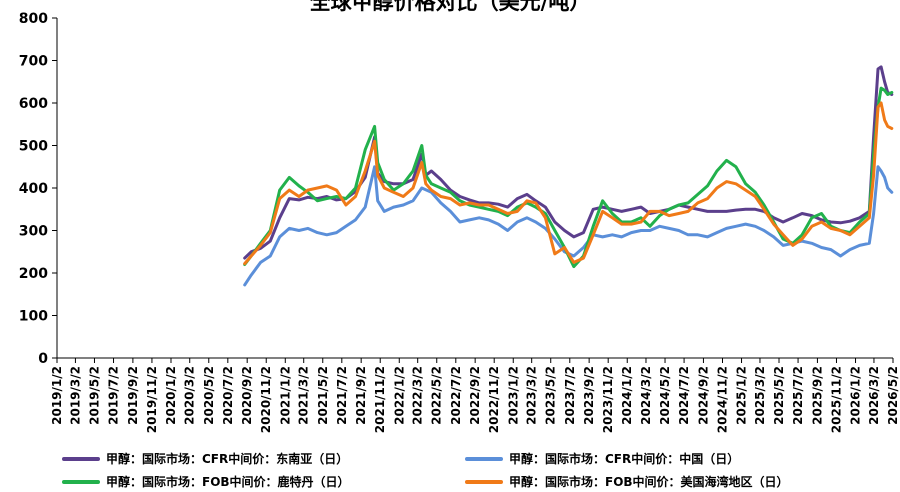 The image size is (900, 492). I want to click on x-tick-label: 2020/7/2, so click(228, 395).